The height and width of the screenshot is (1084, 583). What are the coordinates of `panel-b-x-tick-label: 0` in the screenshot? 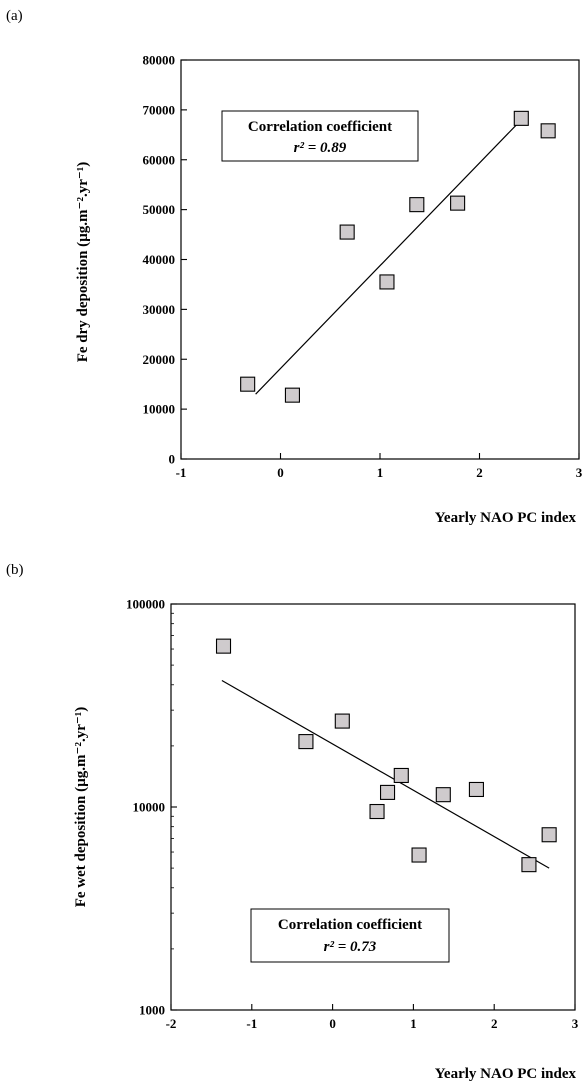 It's located at (332, 1023).